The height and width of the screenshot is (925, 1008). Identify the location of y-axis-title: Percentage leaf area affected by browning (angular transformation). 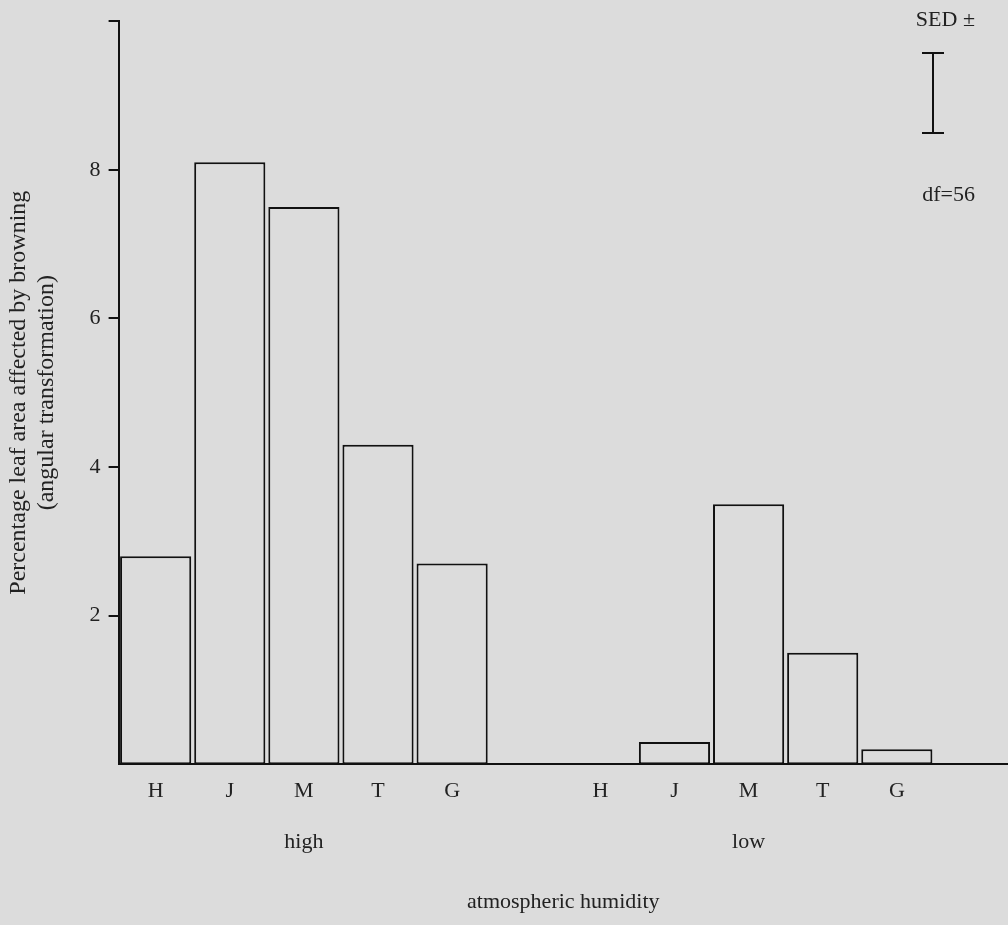
(31, 392).